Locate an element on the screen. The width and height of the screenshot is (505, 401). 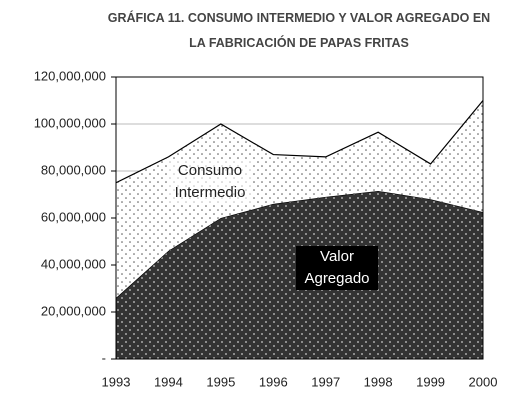
x-tick-label: 1996 is located at coordinates (273, 381).